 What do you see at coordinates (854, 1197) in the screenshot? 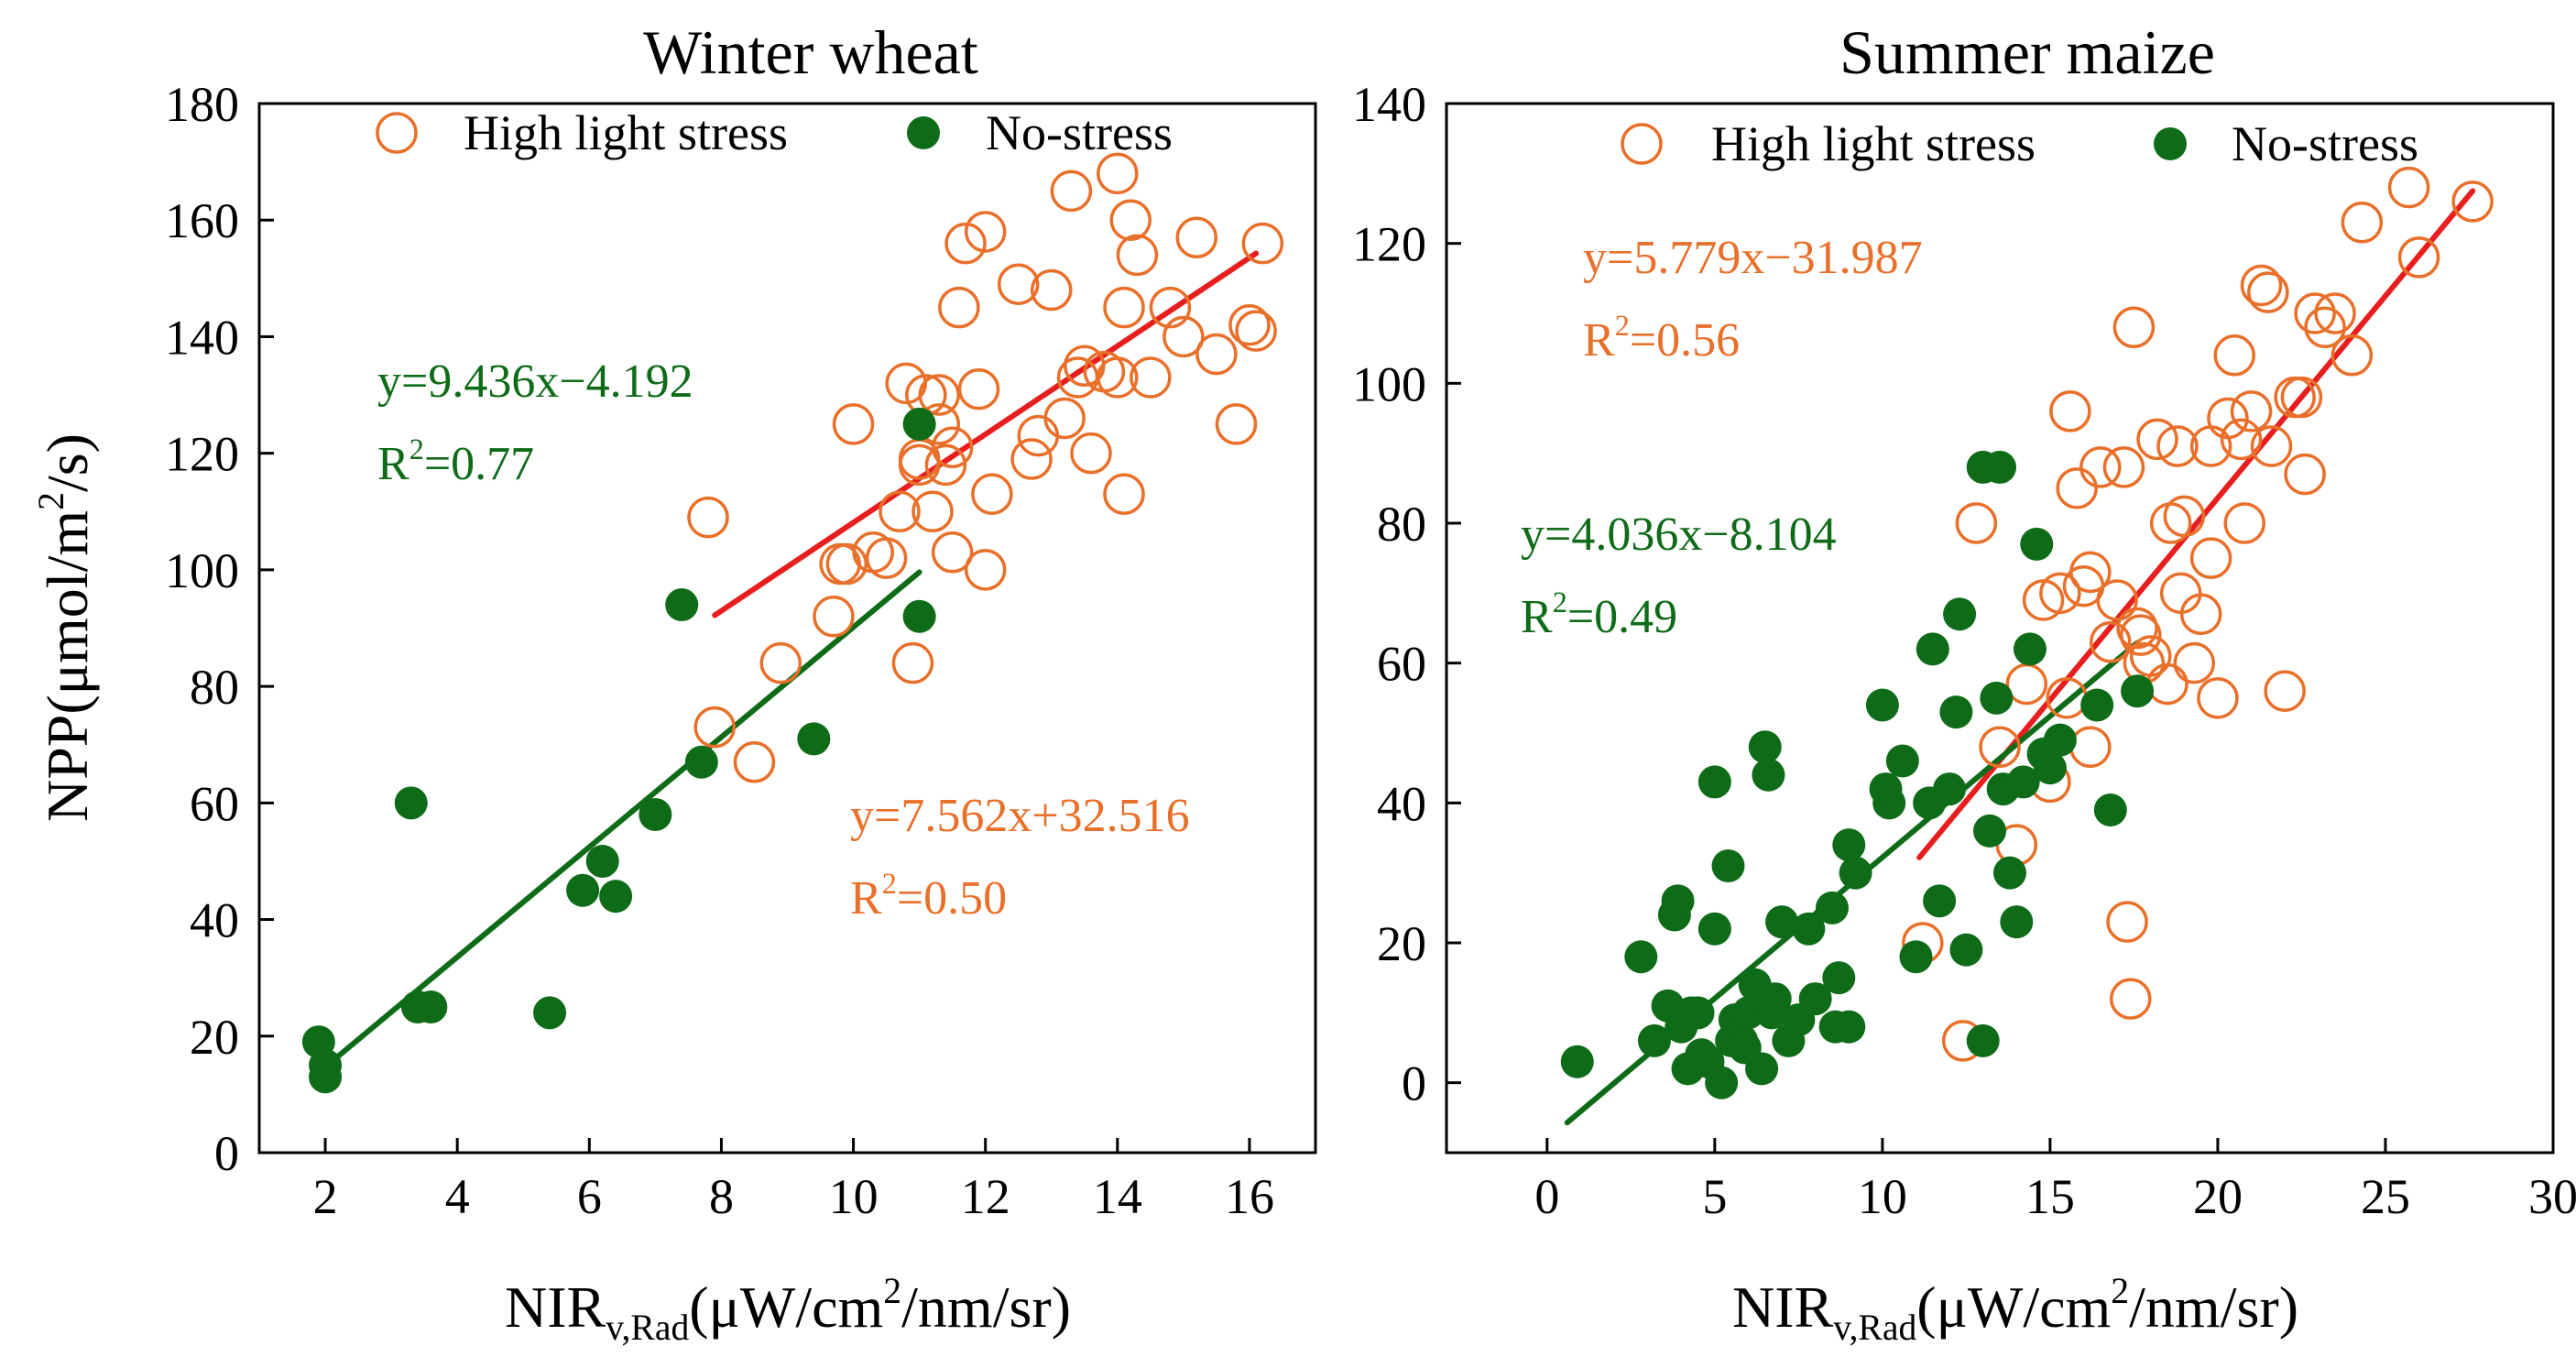
I see `x-tick-label: 10` at bounding box center [854, 1197].